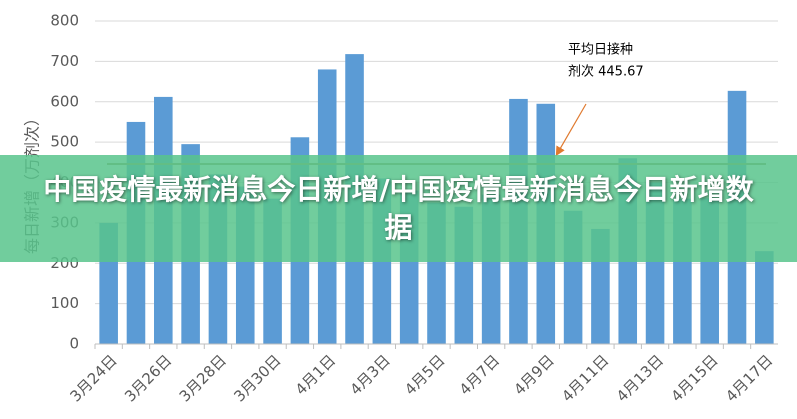 This screenshot has height=419, width=797. What do you see at coordinates (600, 50) in the screenshot?
I see `annotation: 平均日接种` at bounding box center [600, 50].